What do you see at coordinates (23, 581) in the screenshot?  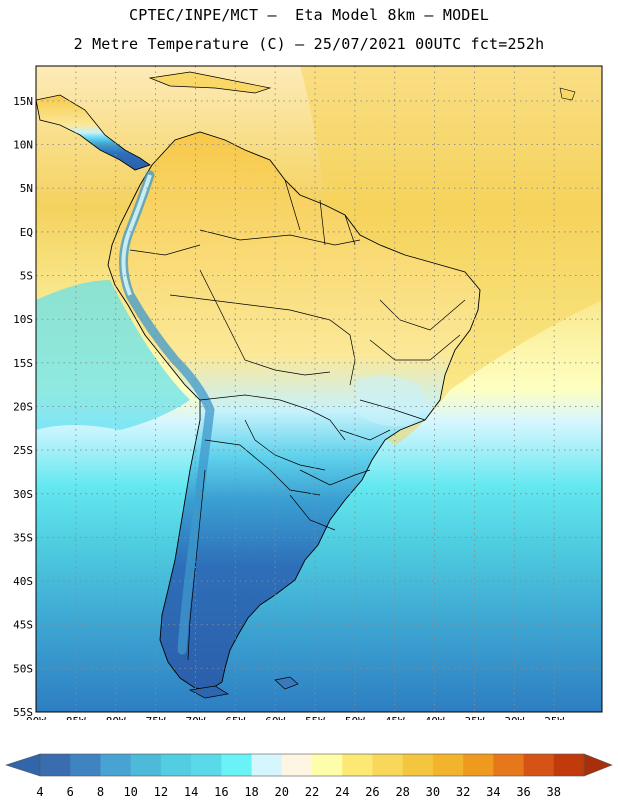 I see `lat-label: 40S` at bounding box center [23, 581].